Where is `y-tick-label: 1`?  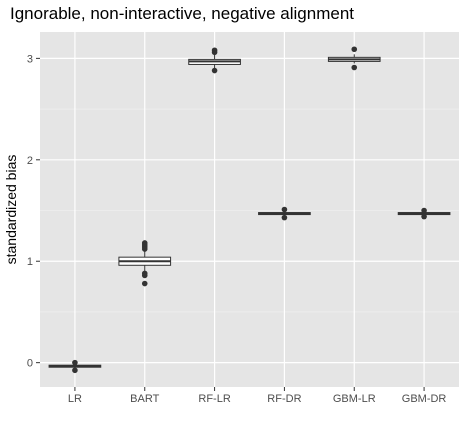
y-tick-label: 1 is located at coordinates (30, 262).